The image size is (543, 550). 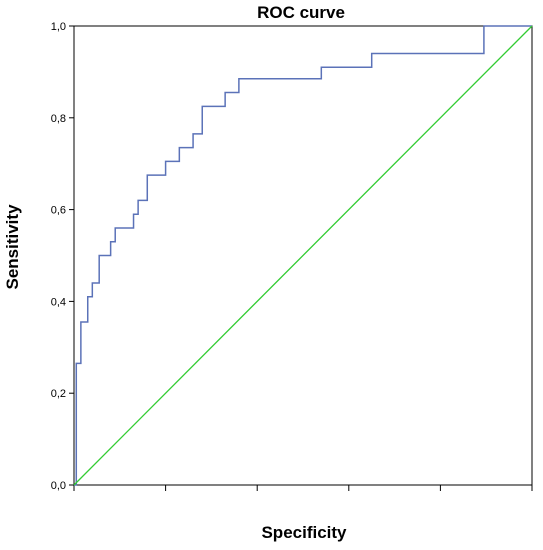 What do you see at coordinates (58, 486) in the screenshot?
I see `y-tick-label: 0,0` at bounding box center [58, 486].